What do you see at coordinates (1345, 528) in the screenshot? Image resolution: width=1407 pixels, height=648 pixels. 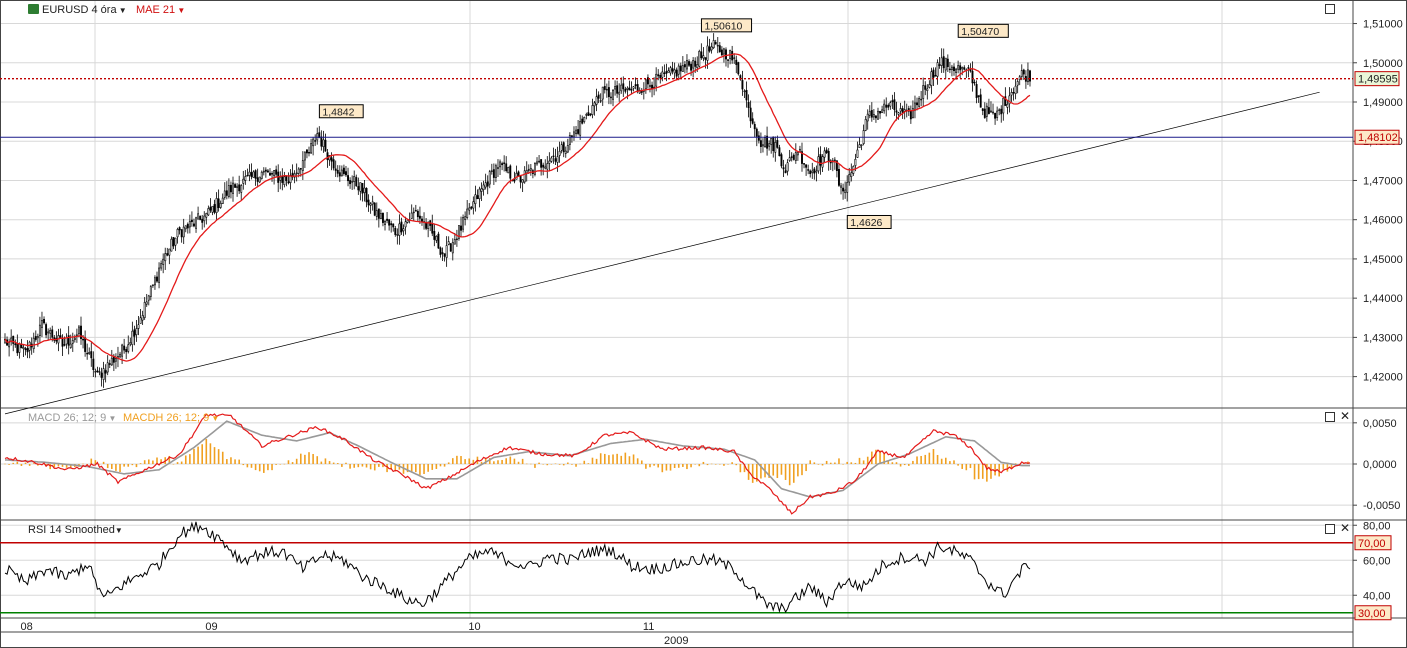 I see `close-rsi-pane-icon: ✕` at bounding box center [1345, 528].